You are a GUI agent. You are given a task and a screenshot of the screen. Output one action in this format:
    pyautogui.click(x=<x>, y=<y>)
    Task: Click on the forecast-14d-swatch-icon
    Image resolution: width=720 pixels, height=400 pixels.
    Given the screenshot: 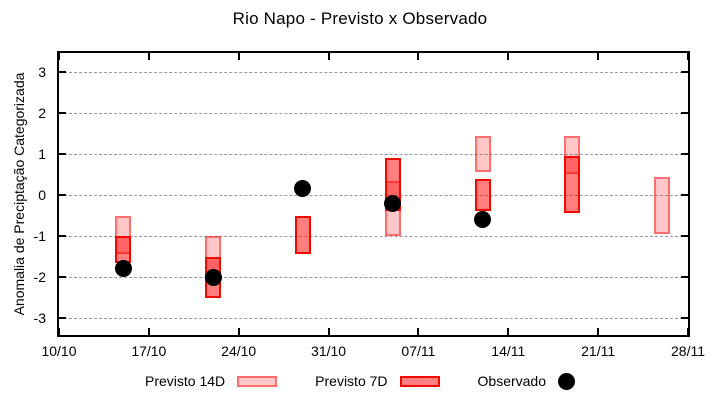 What is the action you would take?
    pyautogui.click(x=257, y=381)
    